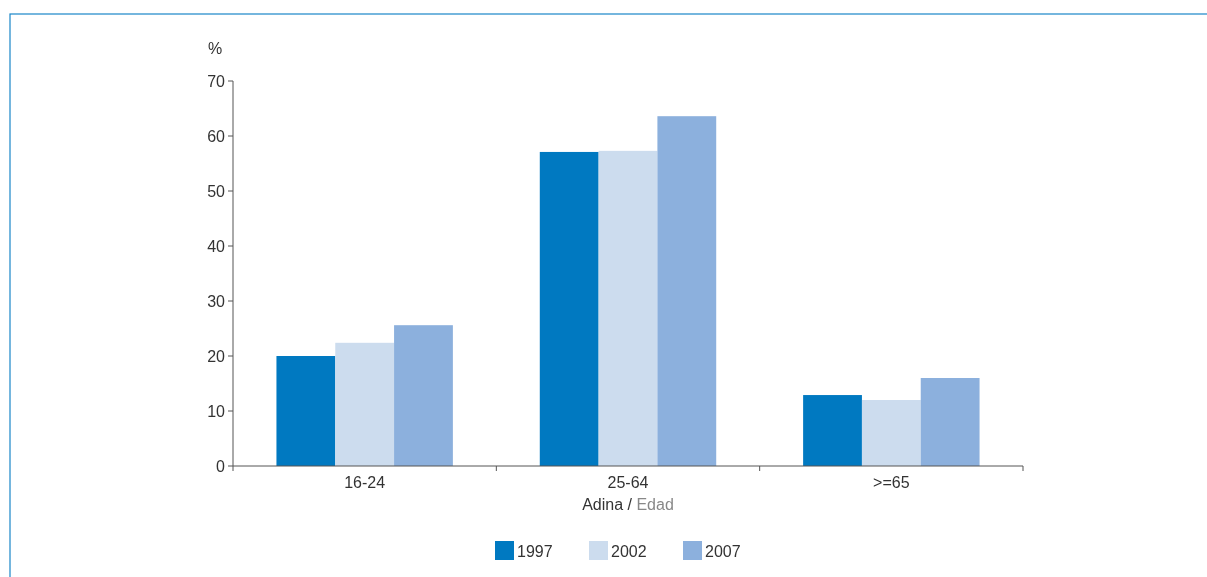 The image size is (1207, 577). Describe the element at coordinates (216, 191) in the screenshot. I see `y-tick-label: 50` at that location.